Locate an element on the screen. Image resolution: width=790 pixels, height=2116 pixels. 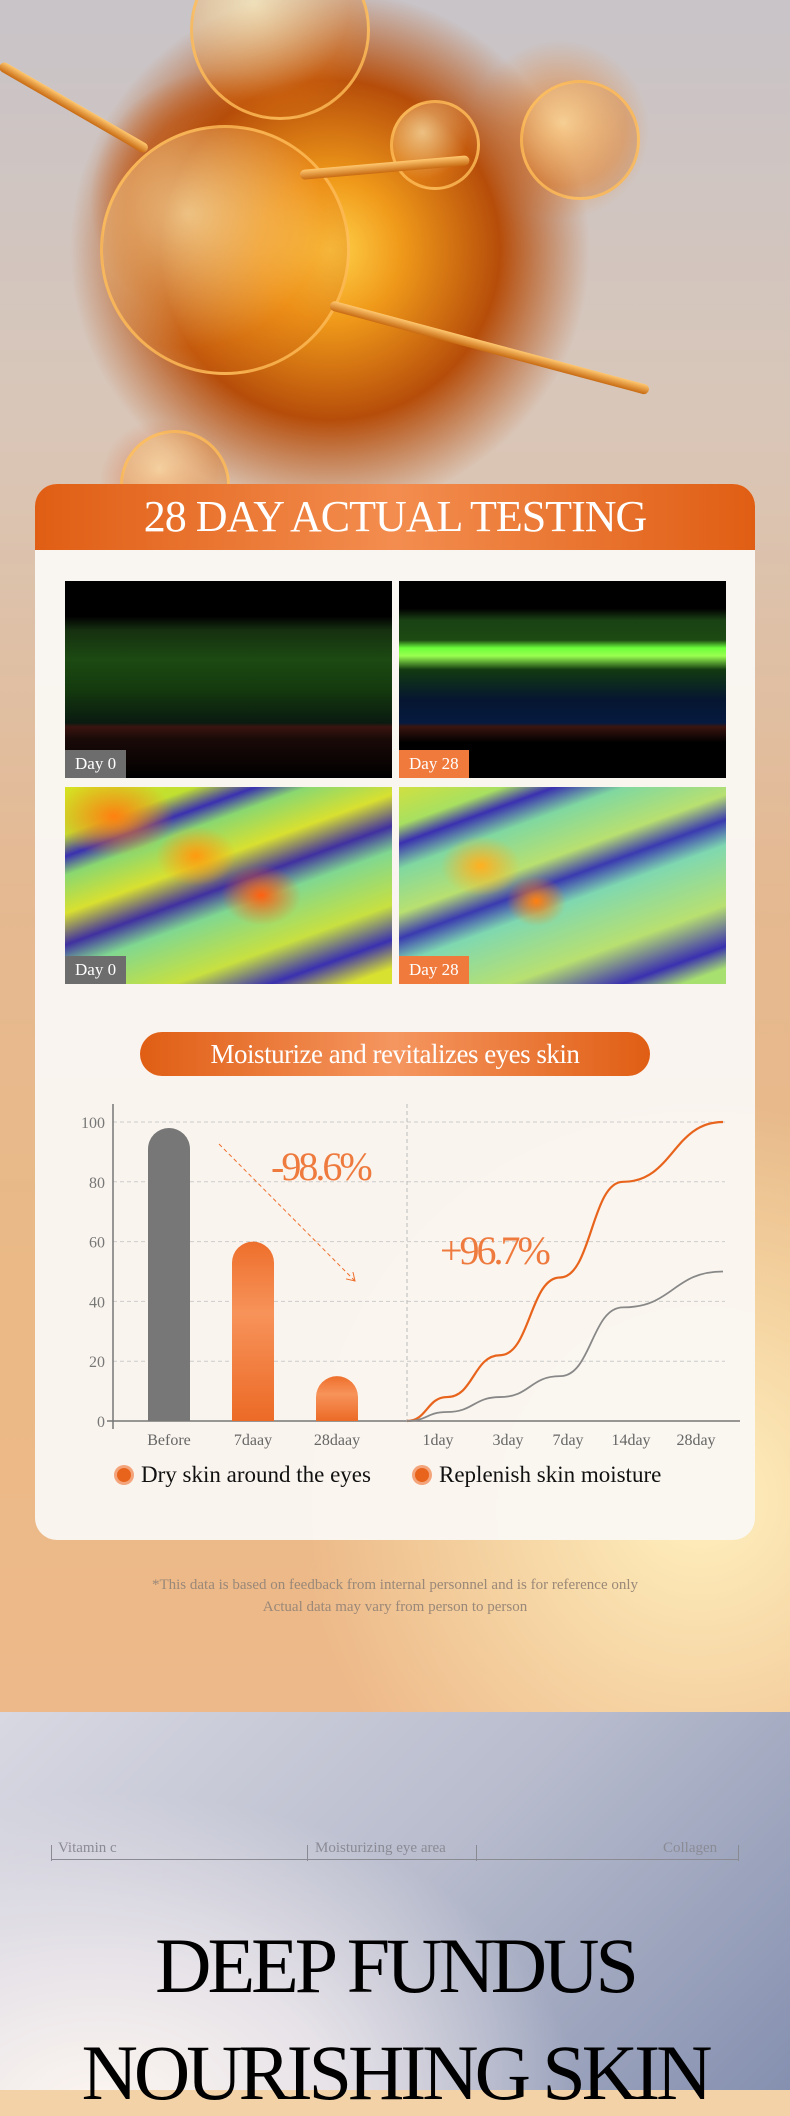
skin-section-image-day0: Day 0 is located at coordinates (228, 679).